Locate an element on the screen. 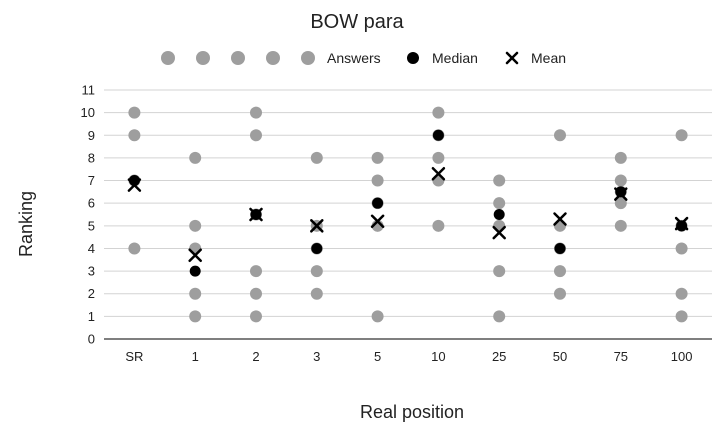 The height and width of the screenshot is (430, 715). y-tick-label: 3 is located at coordinates (91, 271).